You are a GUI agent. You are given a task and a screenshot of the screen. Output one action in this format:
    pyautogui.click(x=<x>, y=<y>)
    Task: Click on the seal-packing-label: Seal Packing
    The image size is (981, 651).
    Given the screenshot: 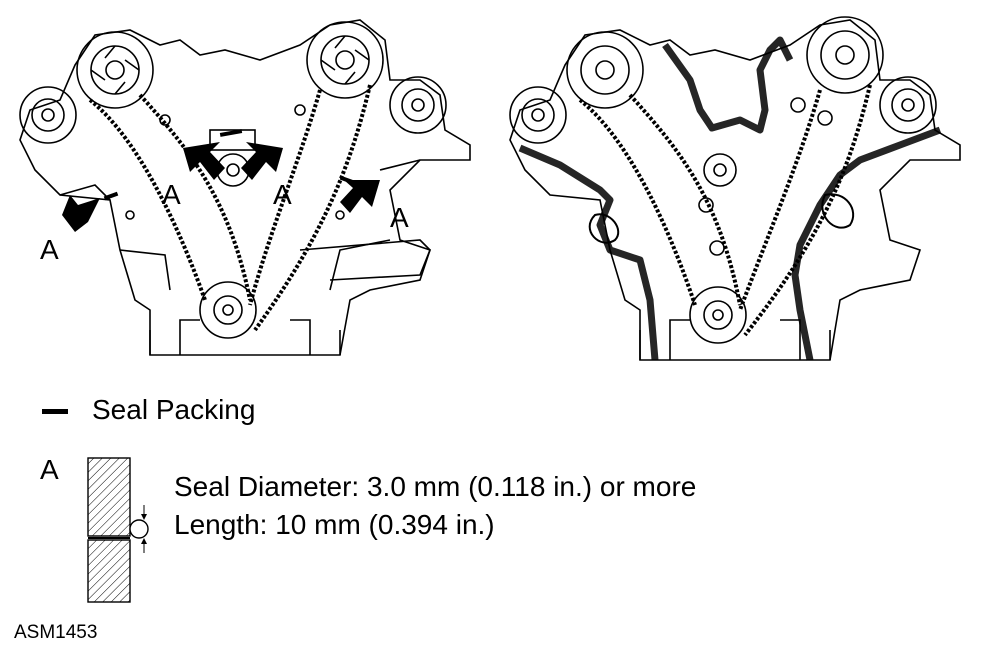 What is the action you would take?
    pyautogui.click(x=174, y=409)
    